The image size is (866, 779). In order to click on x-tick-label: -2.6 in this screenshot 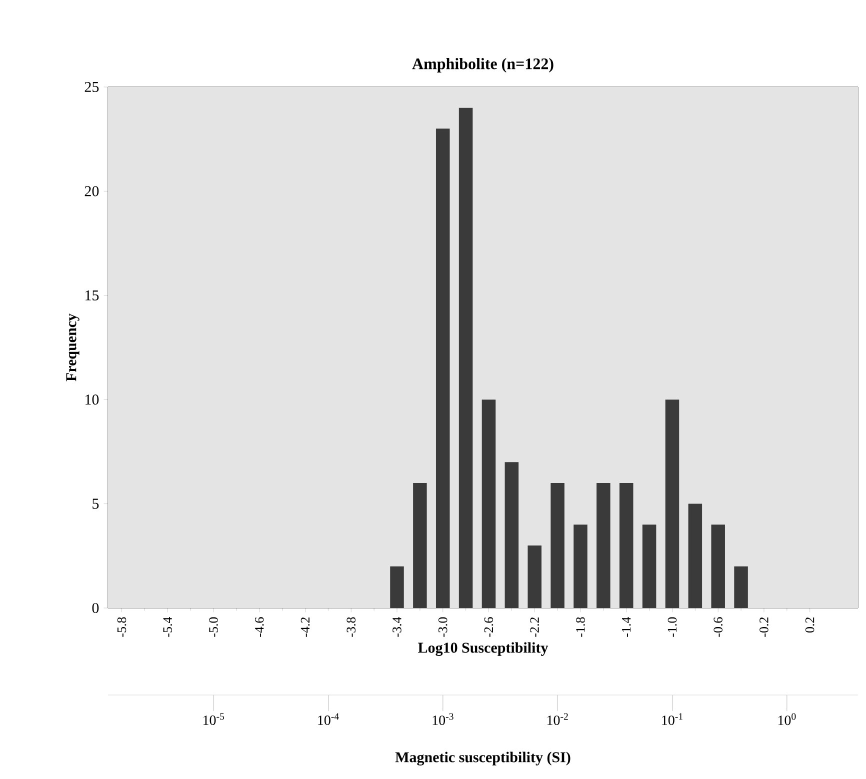, I will do `click(489, 627)`.